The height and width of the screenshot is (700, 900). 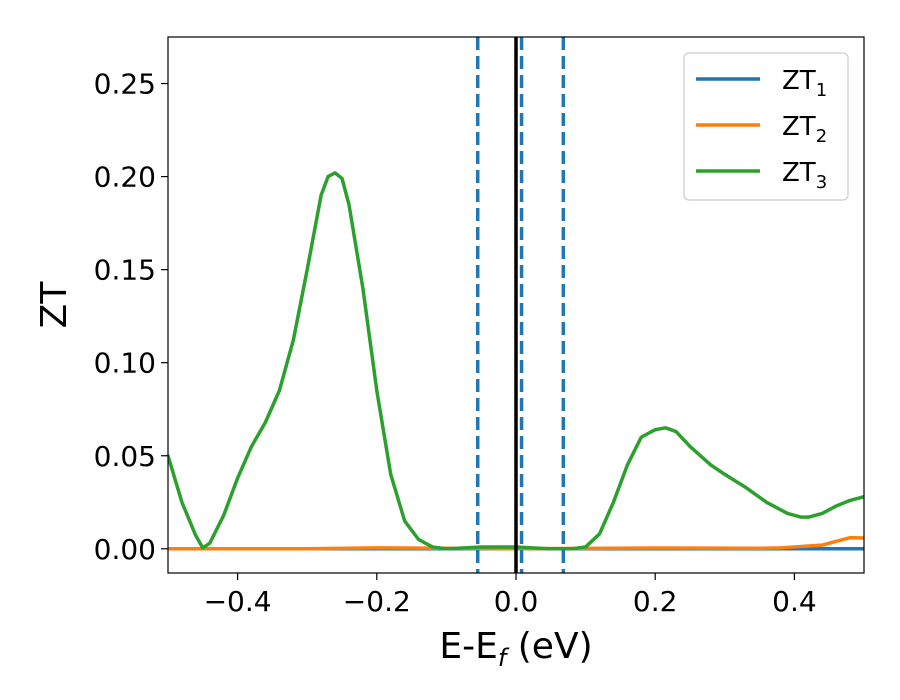 I want to click on y-tick-label: 0.20, so click(x=125, y=177).